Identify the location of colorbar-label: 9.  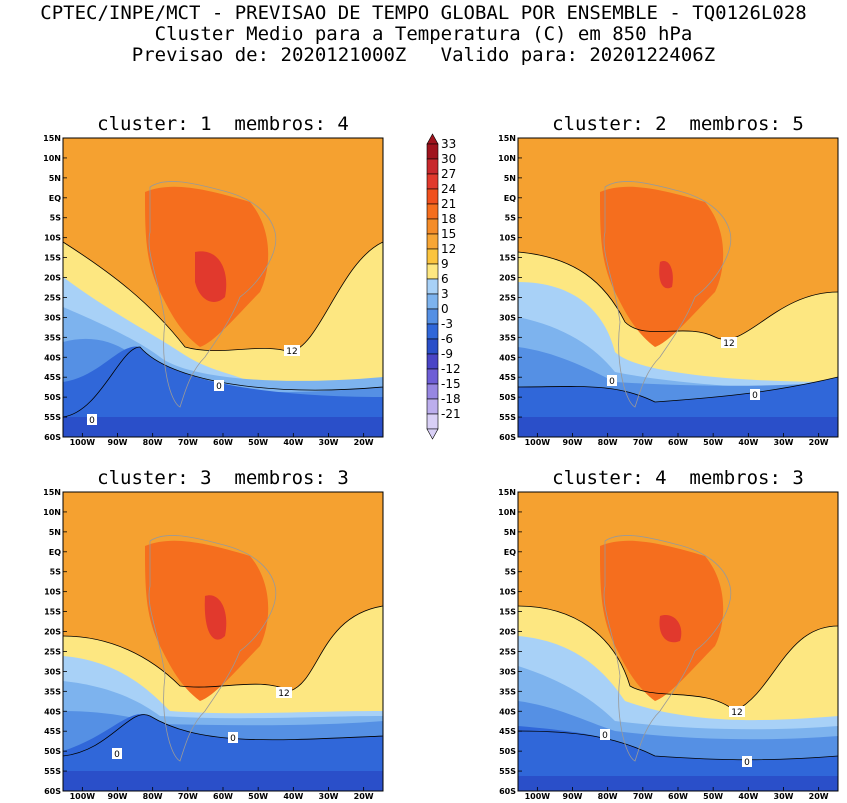
(445, 264).